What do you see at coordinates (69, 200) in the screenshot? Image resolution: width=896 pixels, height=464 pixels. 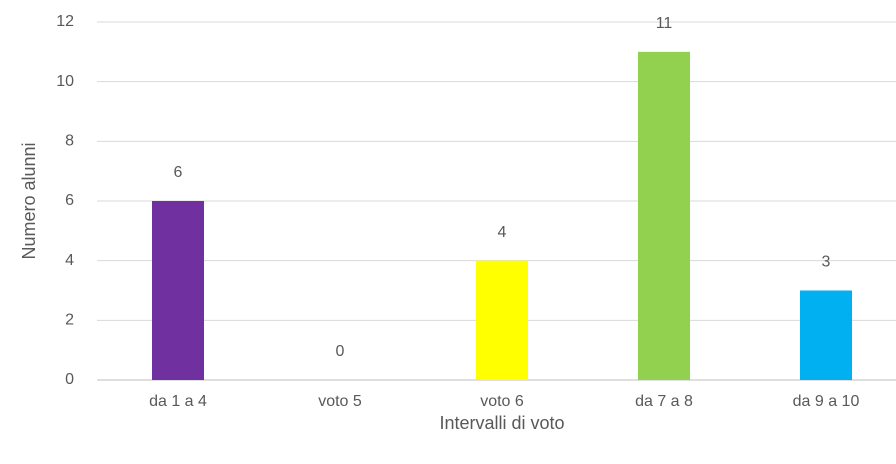 I see `y-tick-label: 6` at bounding box center [69, 200].